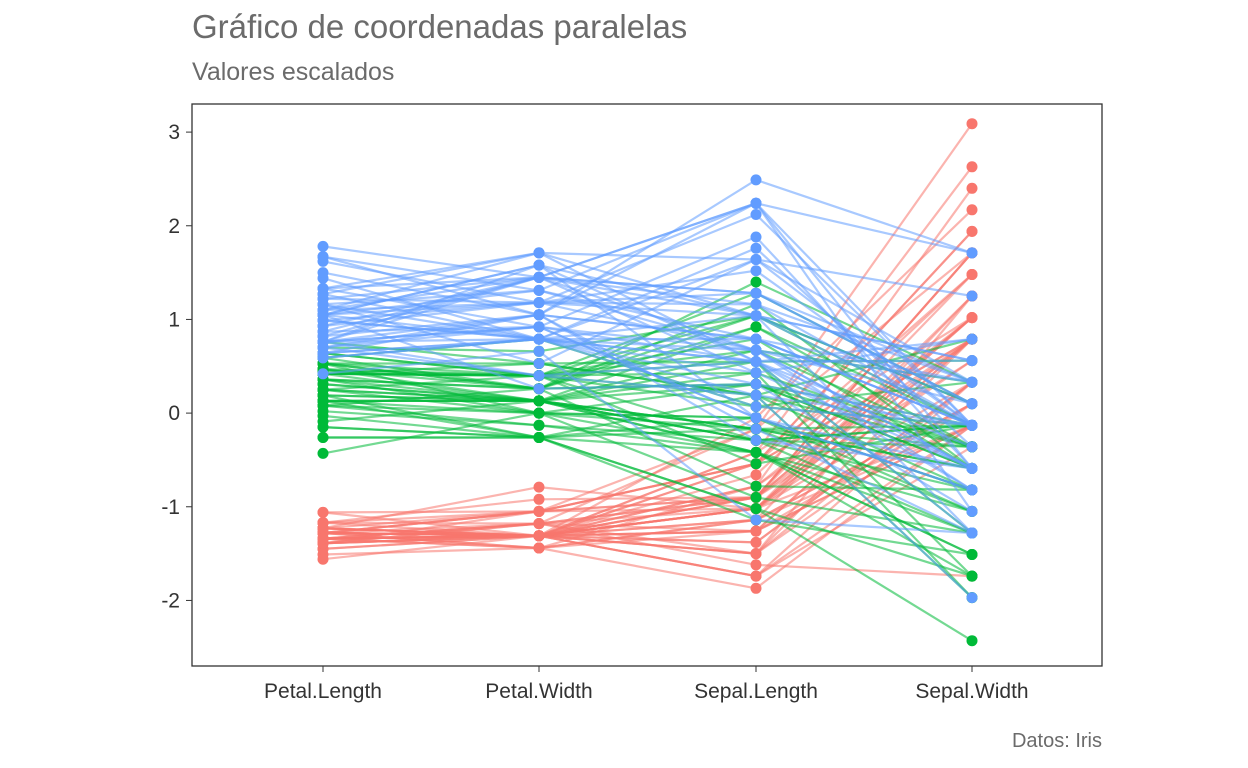  What do you see at coordinates (174, 319) in the screenshot?
I see `y-tick-label: 1` at bounding box center [174, 319].